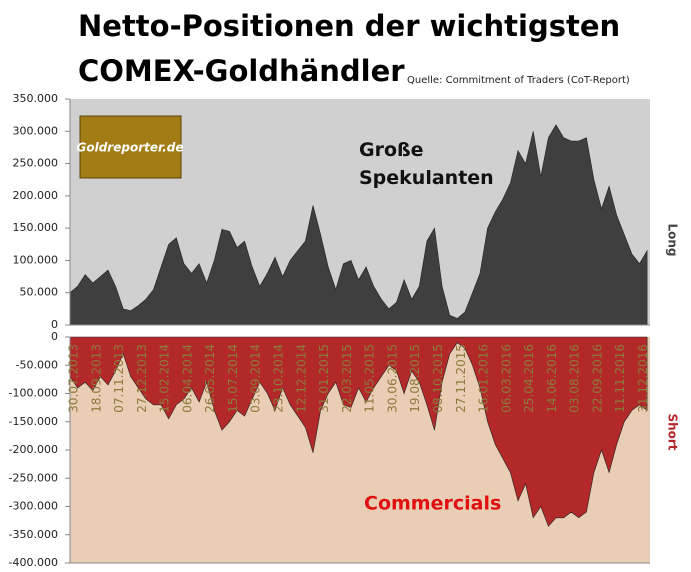 The image size is (691, 572). What do you see at coordinates (552, 378) in the screenshot?
I see `x-tick-label: 14.06.2016` at bounding box center [552, 378].